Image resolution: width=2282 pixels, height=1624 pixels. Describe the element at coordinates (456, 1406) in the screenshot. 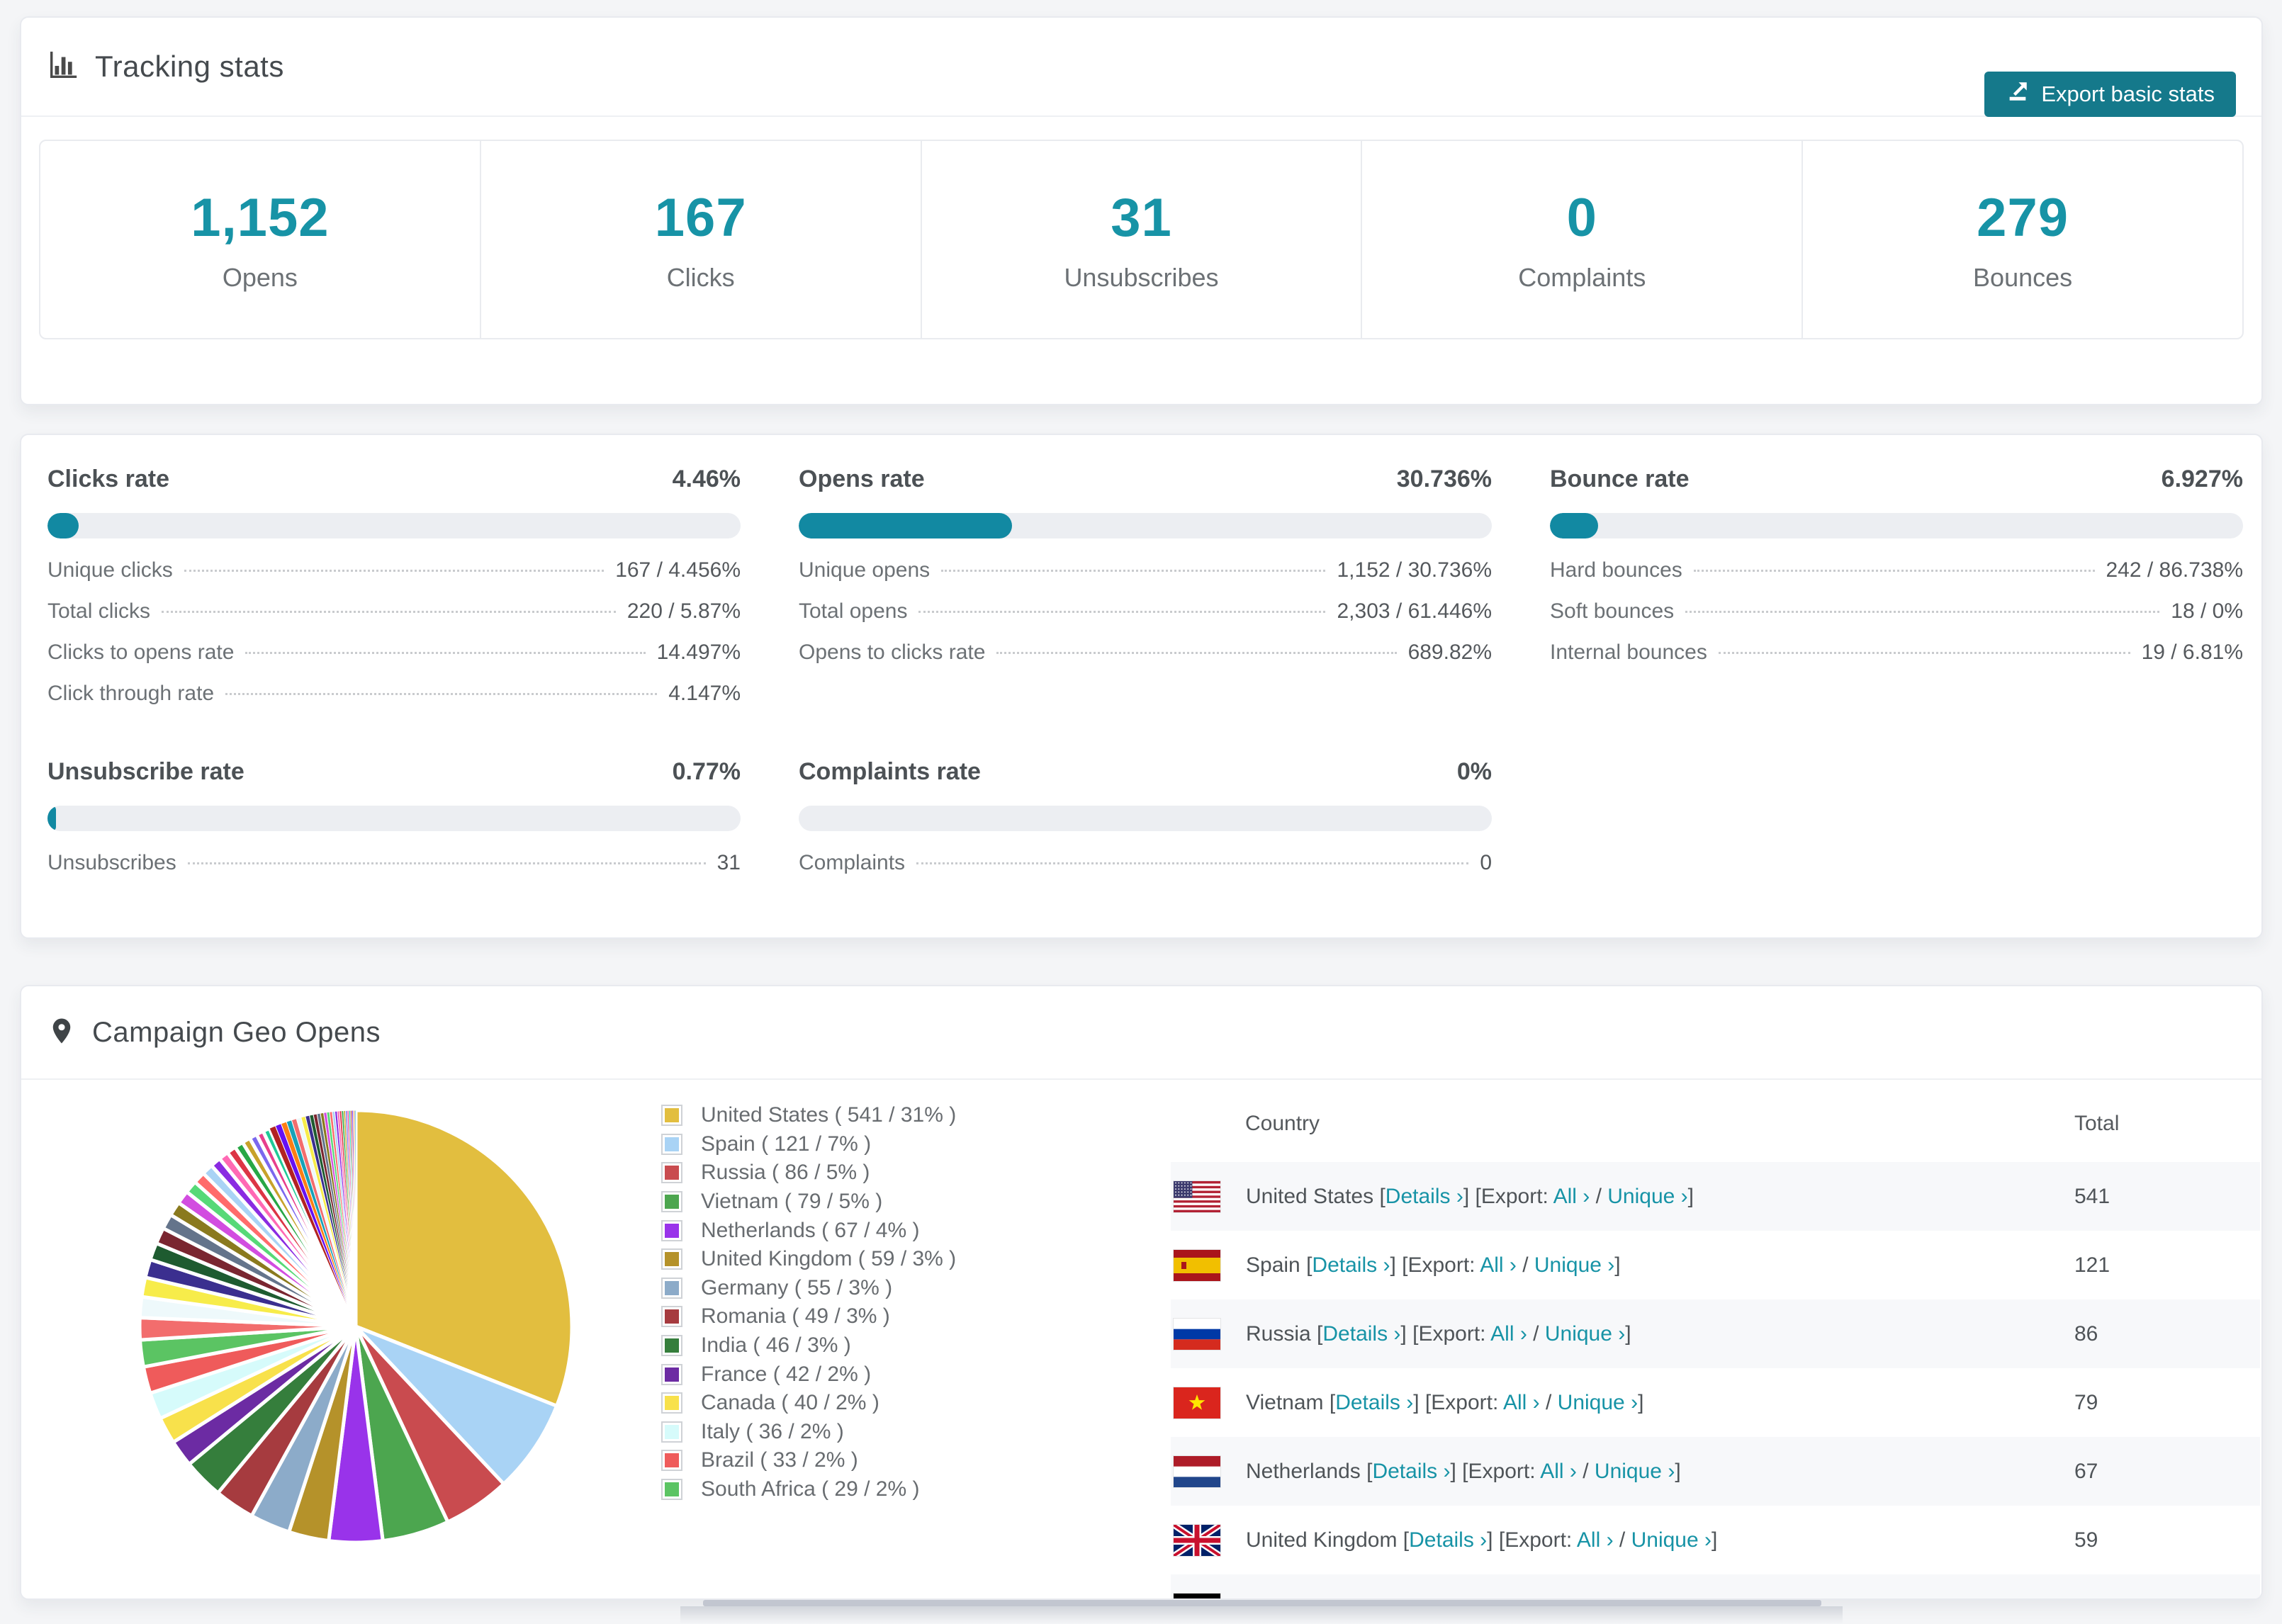

I see `pie-slice` at that location.